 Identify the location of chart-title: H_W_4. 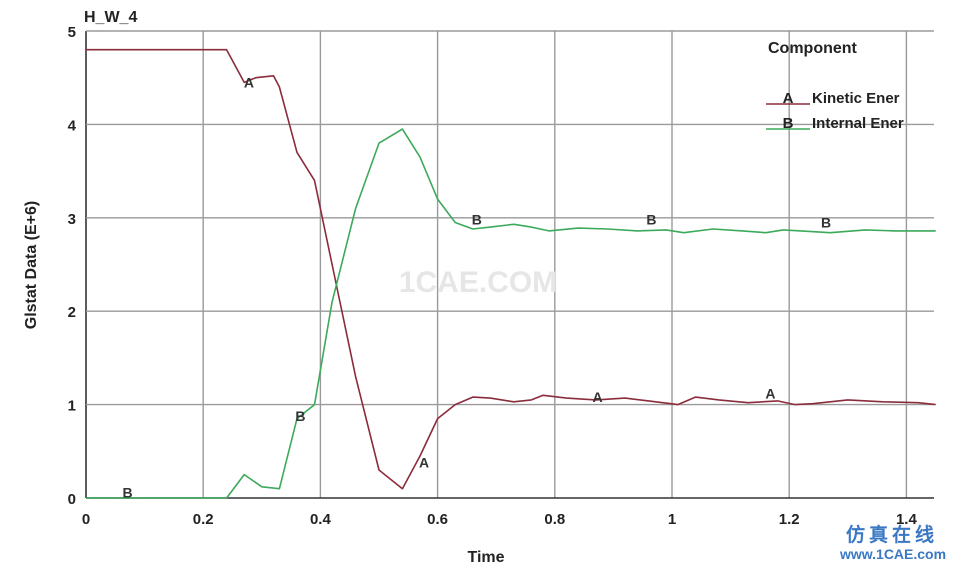
(110, 17).